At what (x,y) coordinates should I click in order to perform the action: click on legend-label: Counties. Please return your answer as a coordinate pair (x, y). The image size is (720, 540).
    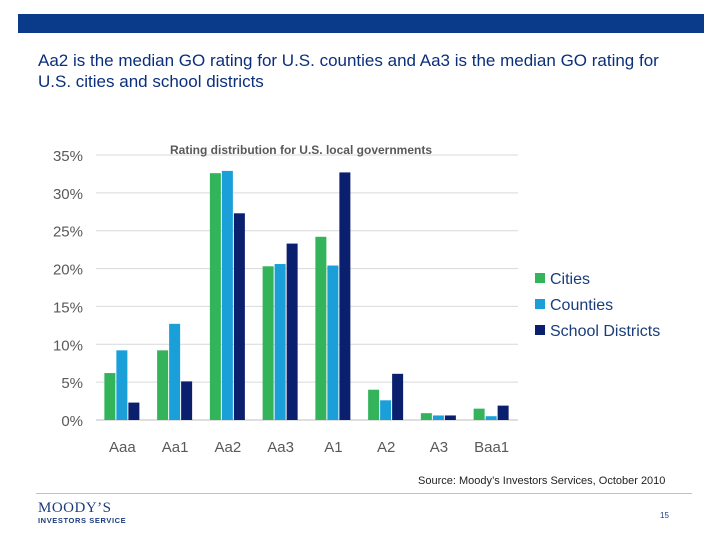
    Looking at the image, I should click on (581, 305).